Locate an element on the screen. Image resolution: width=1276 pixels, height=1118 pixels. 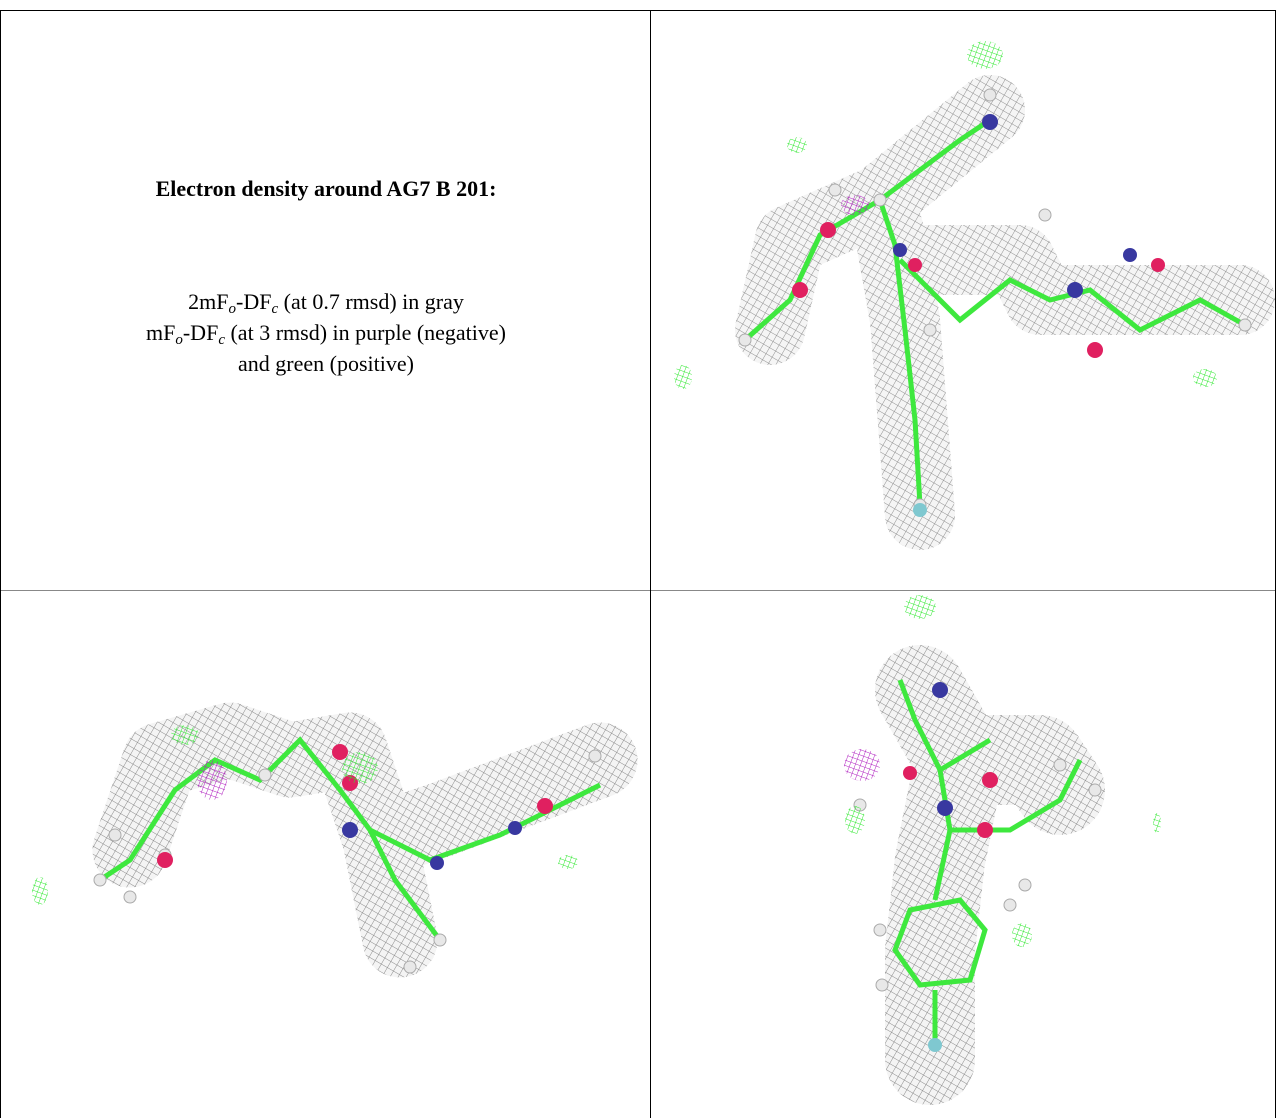
legend-text: 2mF is located at coordinates (208, 301).